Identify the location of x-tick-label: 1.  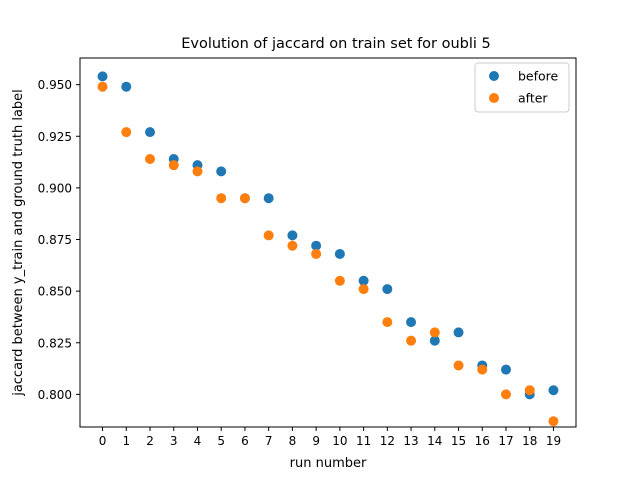
(126, 441).